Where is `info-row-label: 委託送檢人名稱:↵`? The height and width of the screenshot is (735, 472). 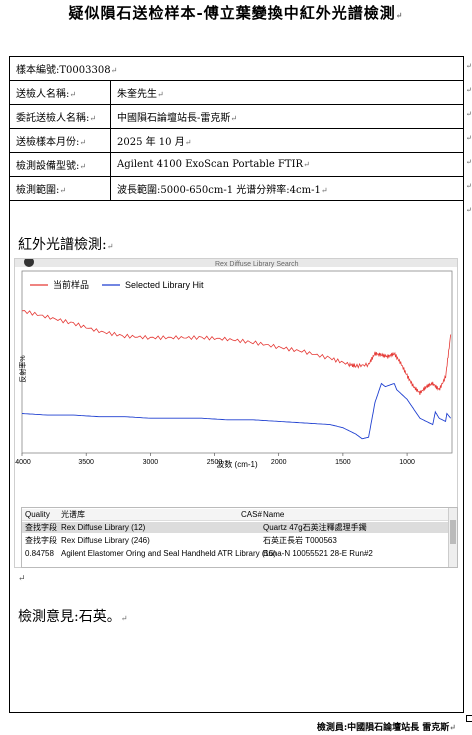 info-row-label: 委託送檢人名稱:↵ is located at coordinates (60, 116).